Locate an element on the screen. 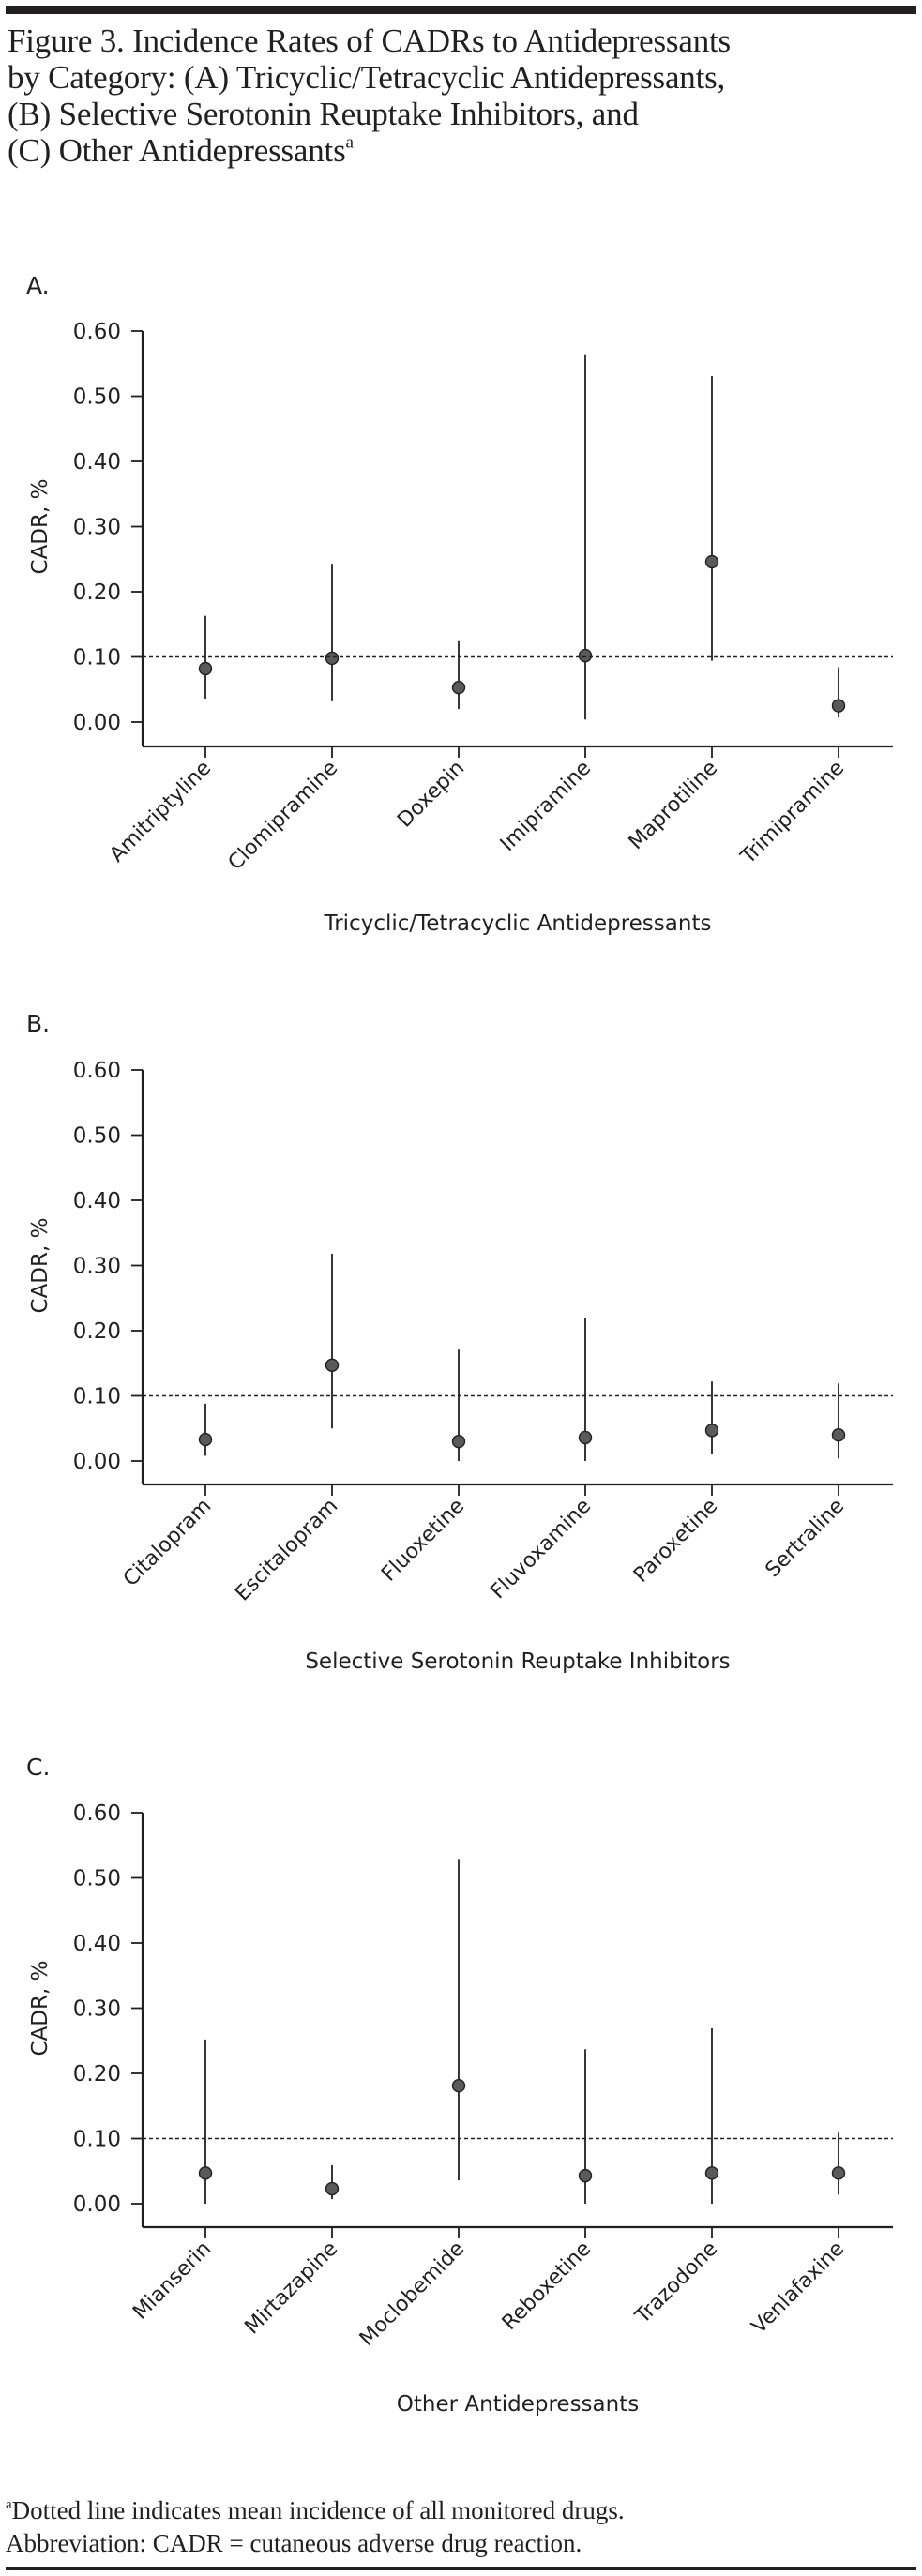 The width and height of the screenshot is (922, 2576). panel-b-y-ticks: 0.00 0.10 0.20 0.30 0.40 0.50 0.60 is located at coordinates (108, 1266).